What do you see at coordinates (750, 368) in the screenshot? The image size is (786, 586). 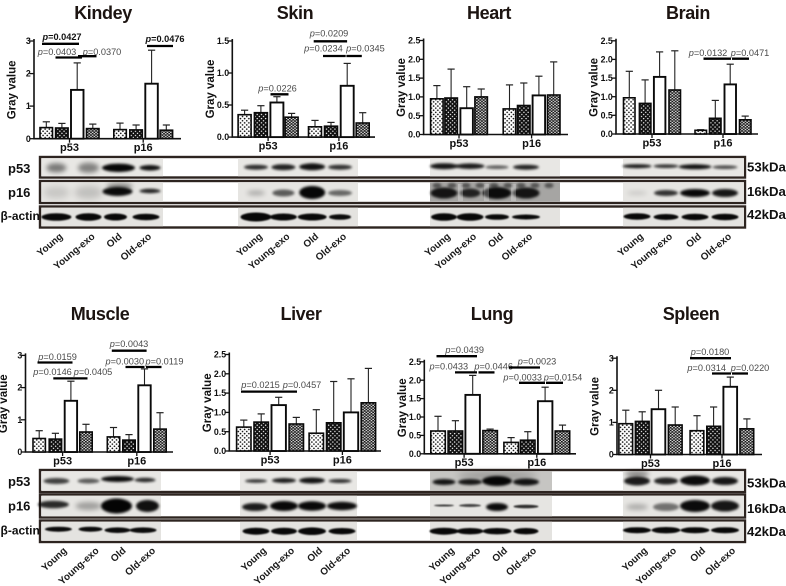 I see `svg-text: p=0.0220` at bounding box center [750, 368].